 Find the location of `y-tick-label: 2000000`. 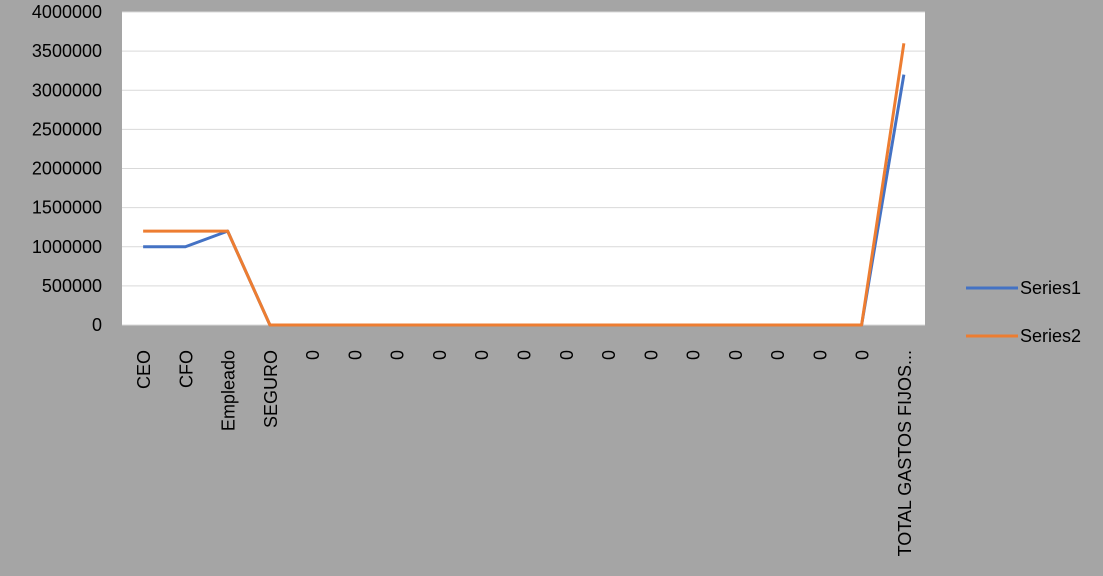

y-tick-label: 2000000 is located at coordinates (67, 169).